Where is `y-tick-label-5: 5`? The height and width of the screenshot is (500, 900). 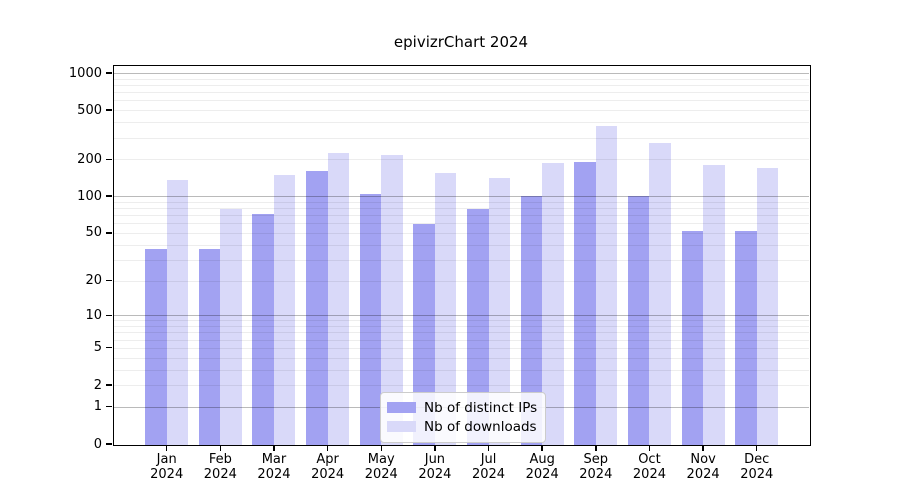
y-tick-label-5: 5 is located at coordinates (97, 348).